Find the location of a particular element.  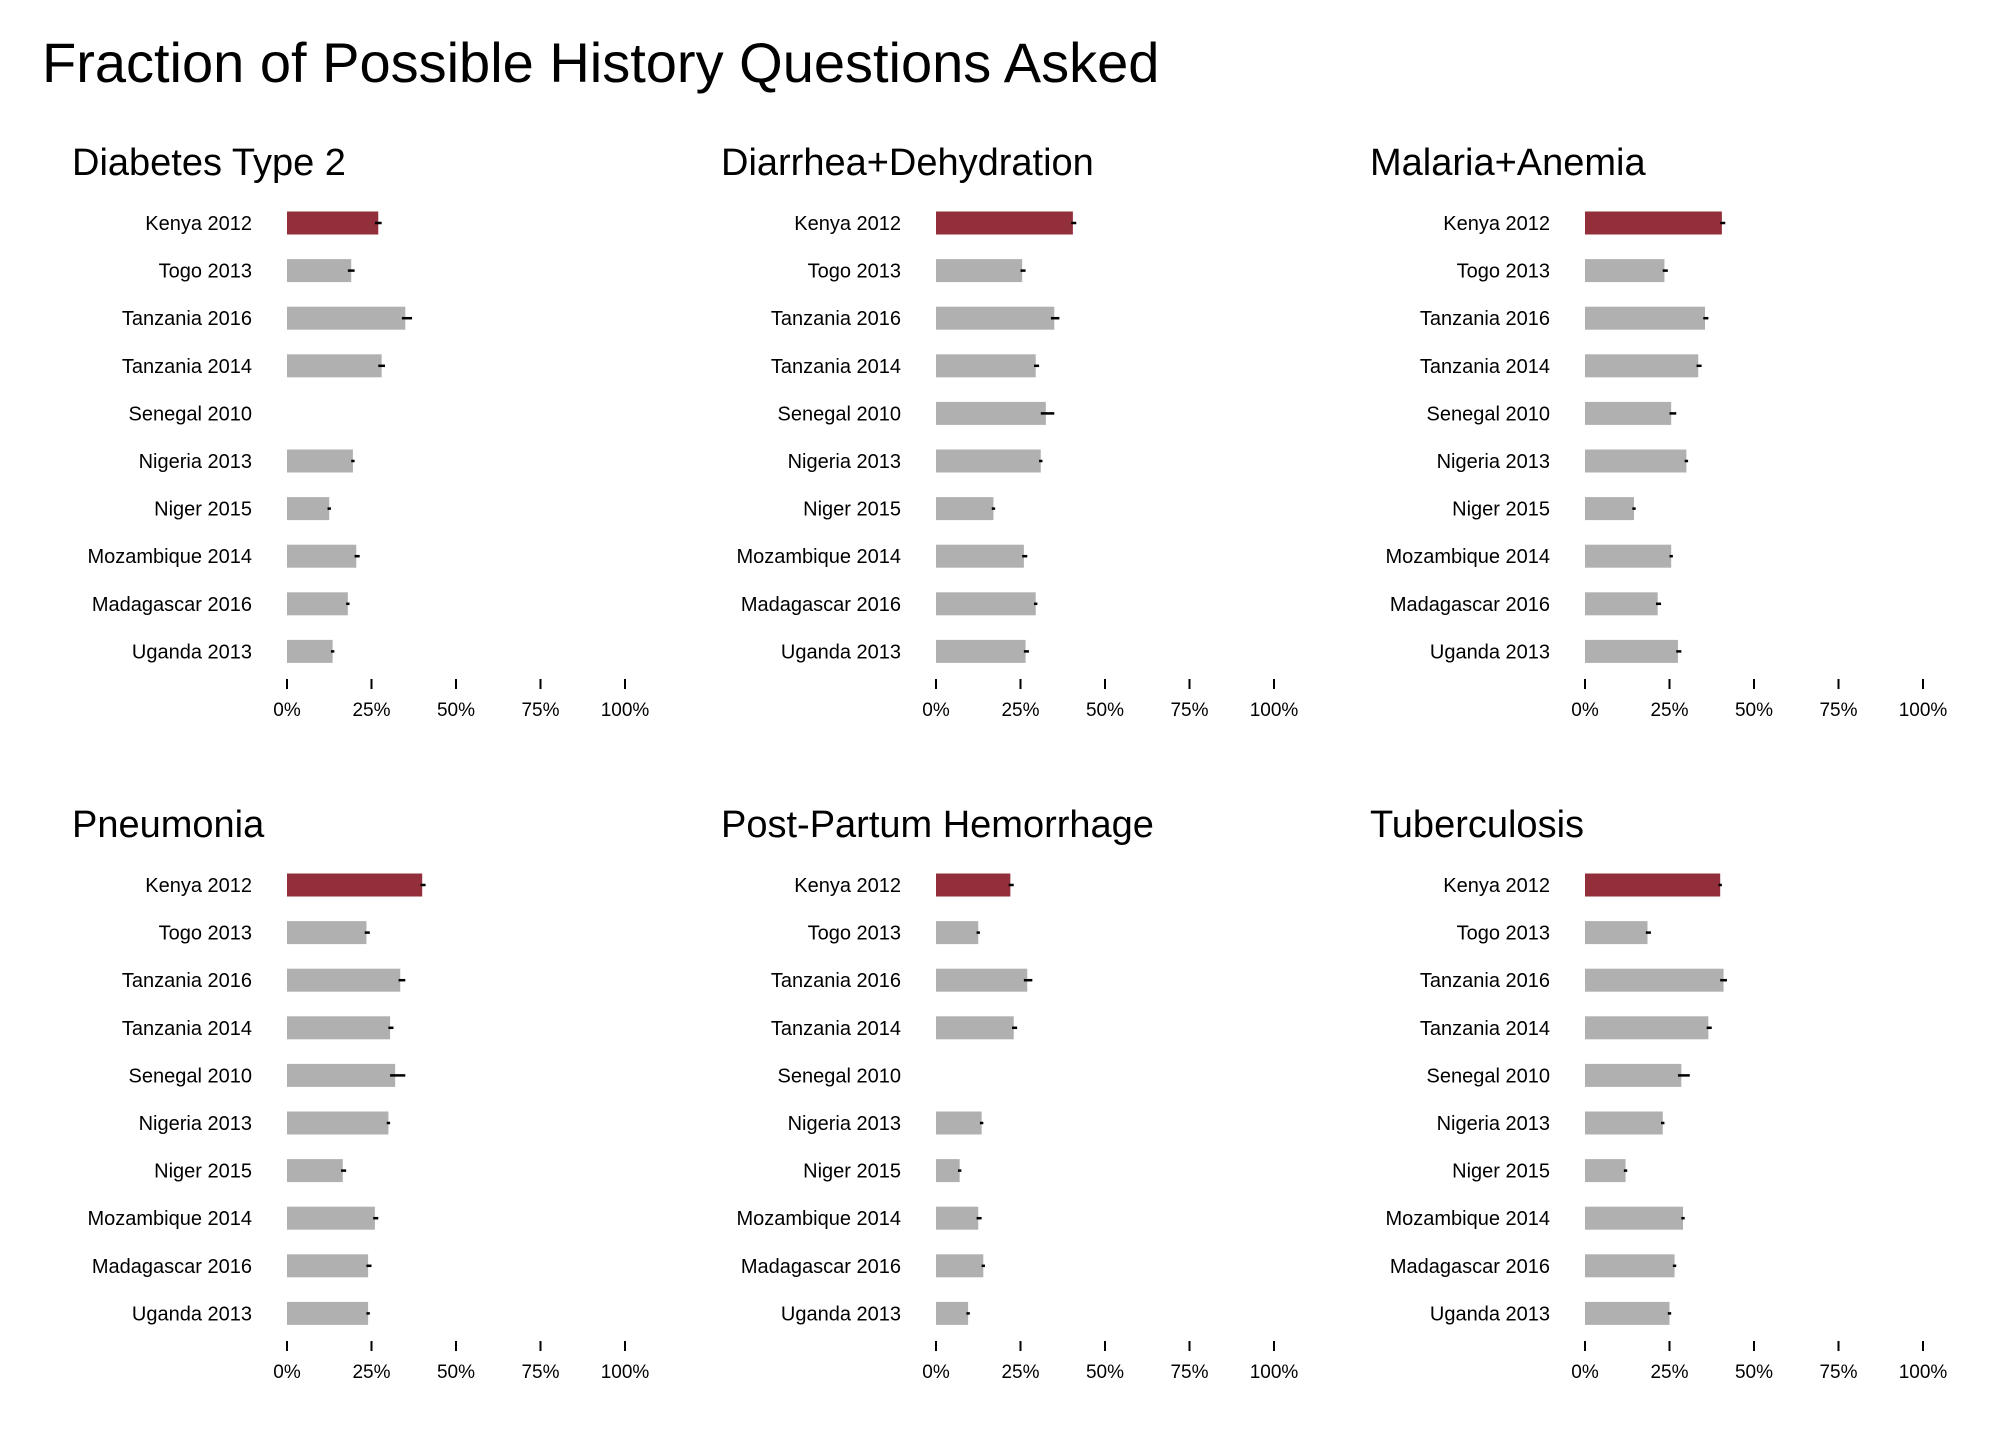

panel-title: Malaria+Anemia is located at coordinates (1508, 163).